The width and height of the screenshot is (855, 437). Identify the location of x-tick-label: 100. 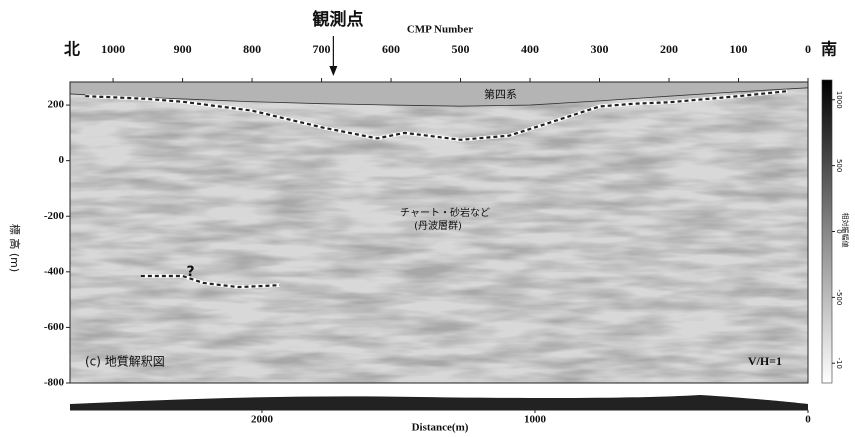
(739, 49).